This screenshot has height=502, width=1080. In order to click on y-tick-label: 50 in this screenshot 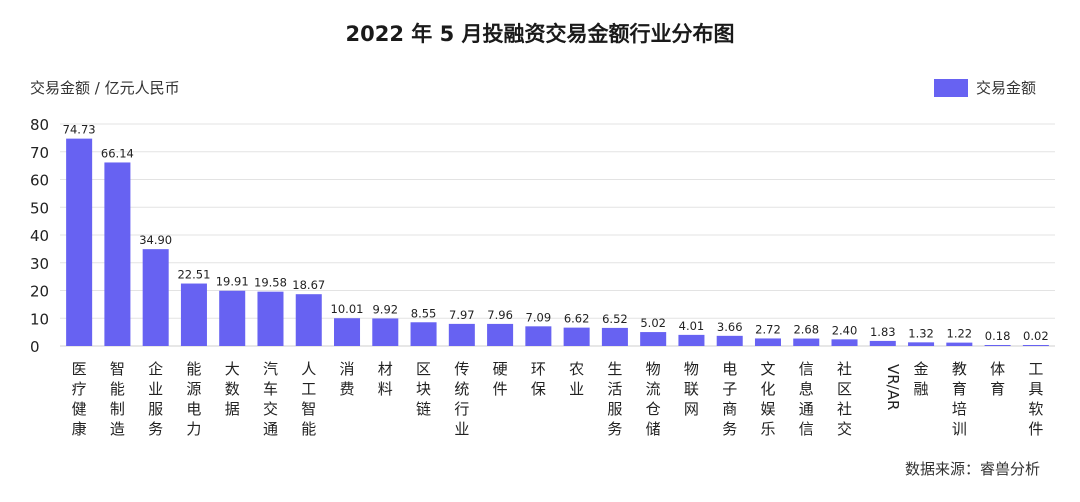, I will do `click(39, 208)`.